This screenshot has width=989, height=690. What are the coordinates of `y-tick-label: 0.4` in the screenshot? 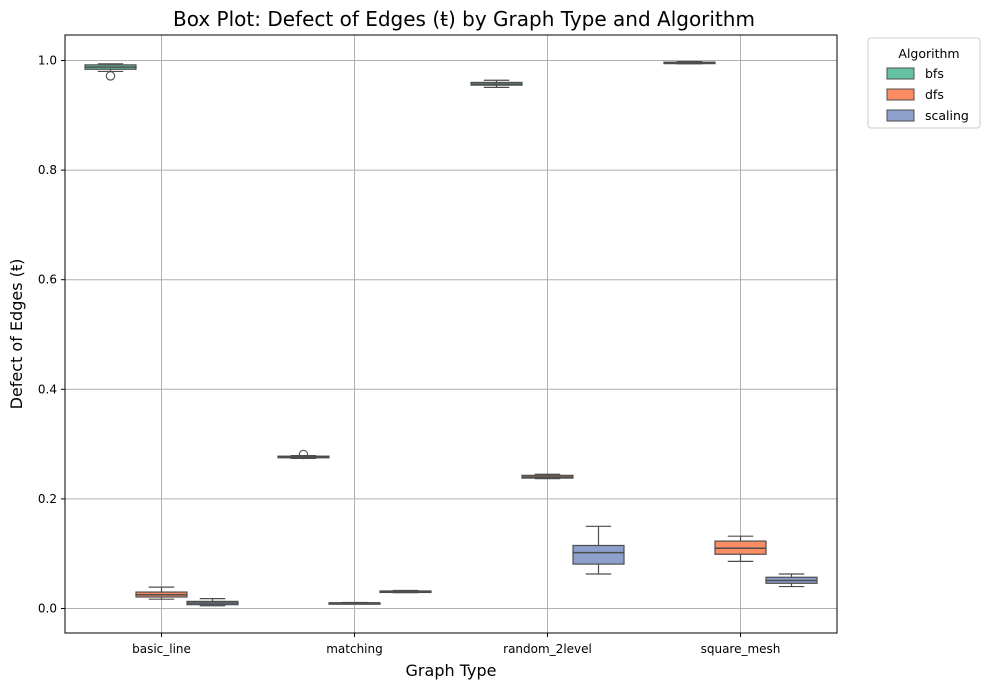 It's located at (47, 389).